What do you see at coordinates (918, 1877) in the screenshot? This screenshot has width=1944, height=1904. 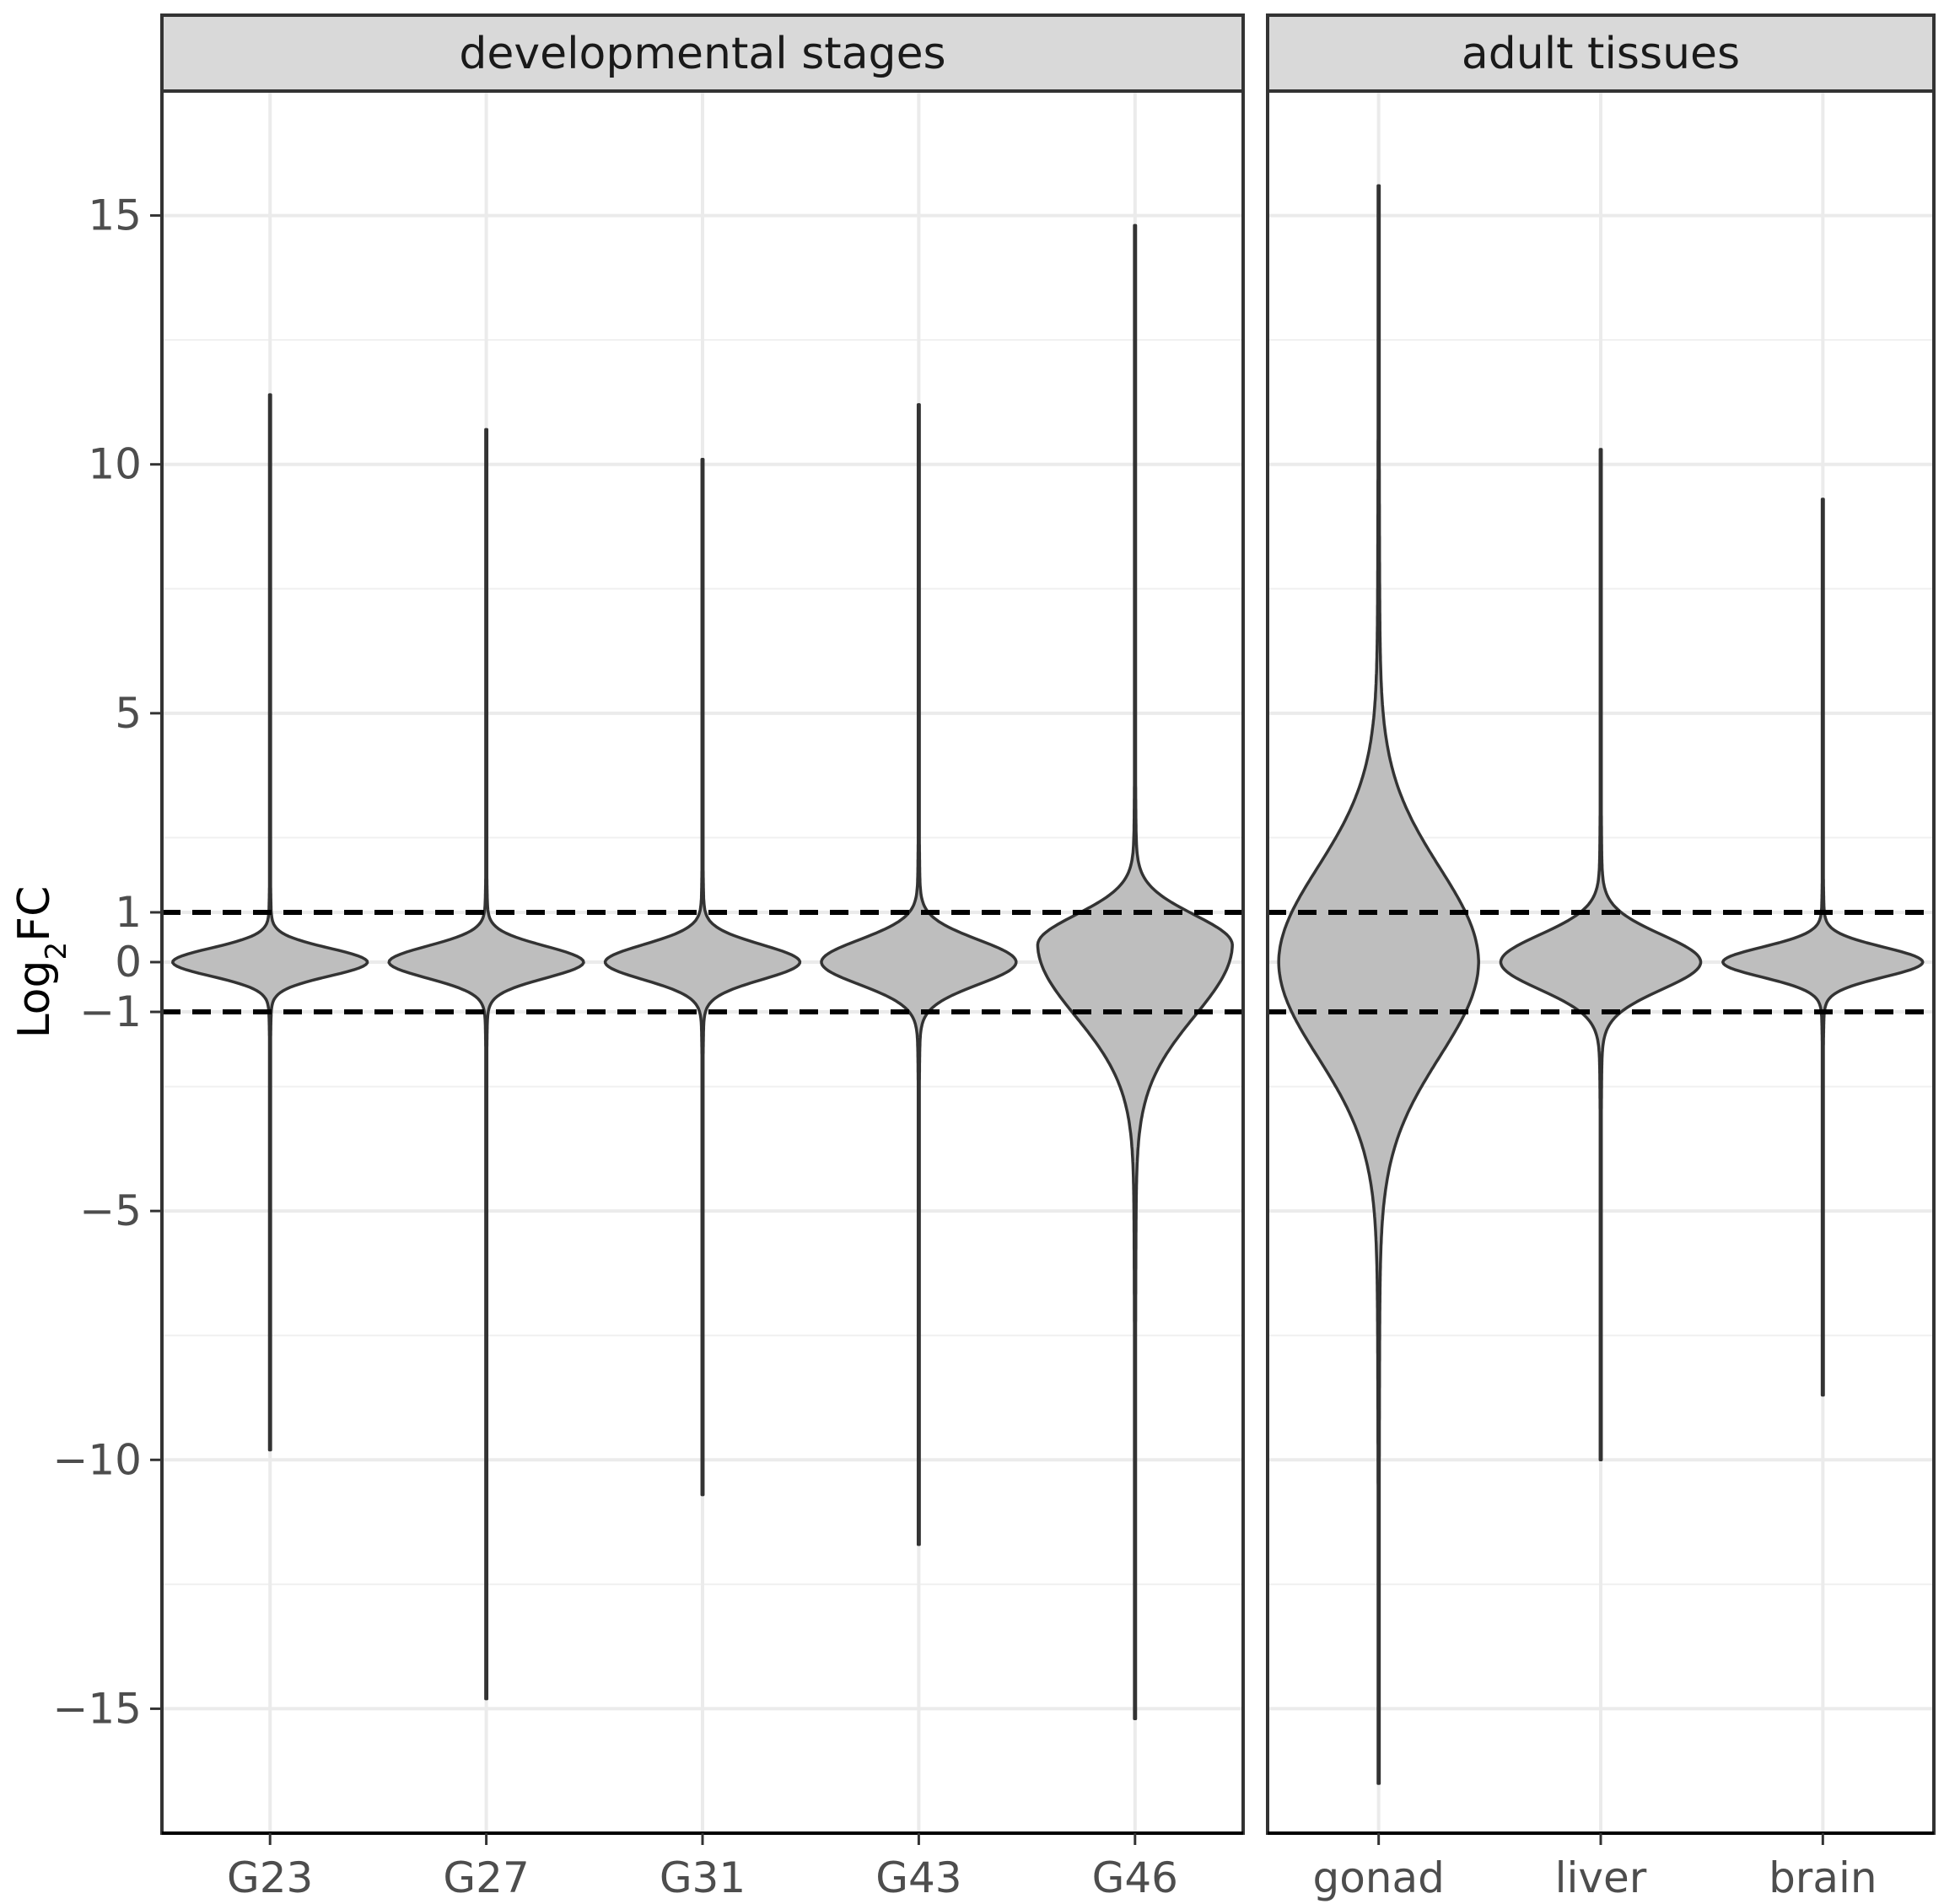 I see `x-tick-label: G43` at bounding box center [918, 1877].